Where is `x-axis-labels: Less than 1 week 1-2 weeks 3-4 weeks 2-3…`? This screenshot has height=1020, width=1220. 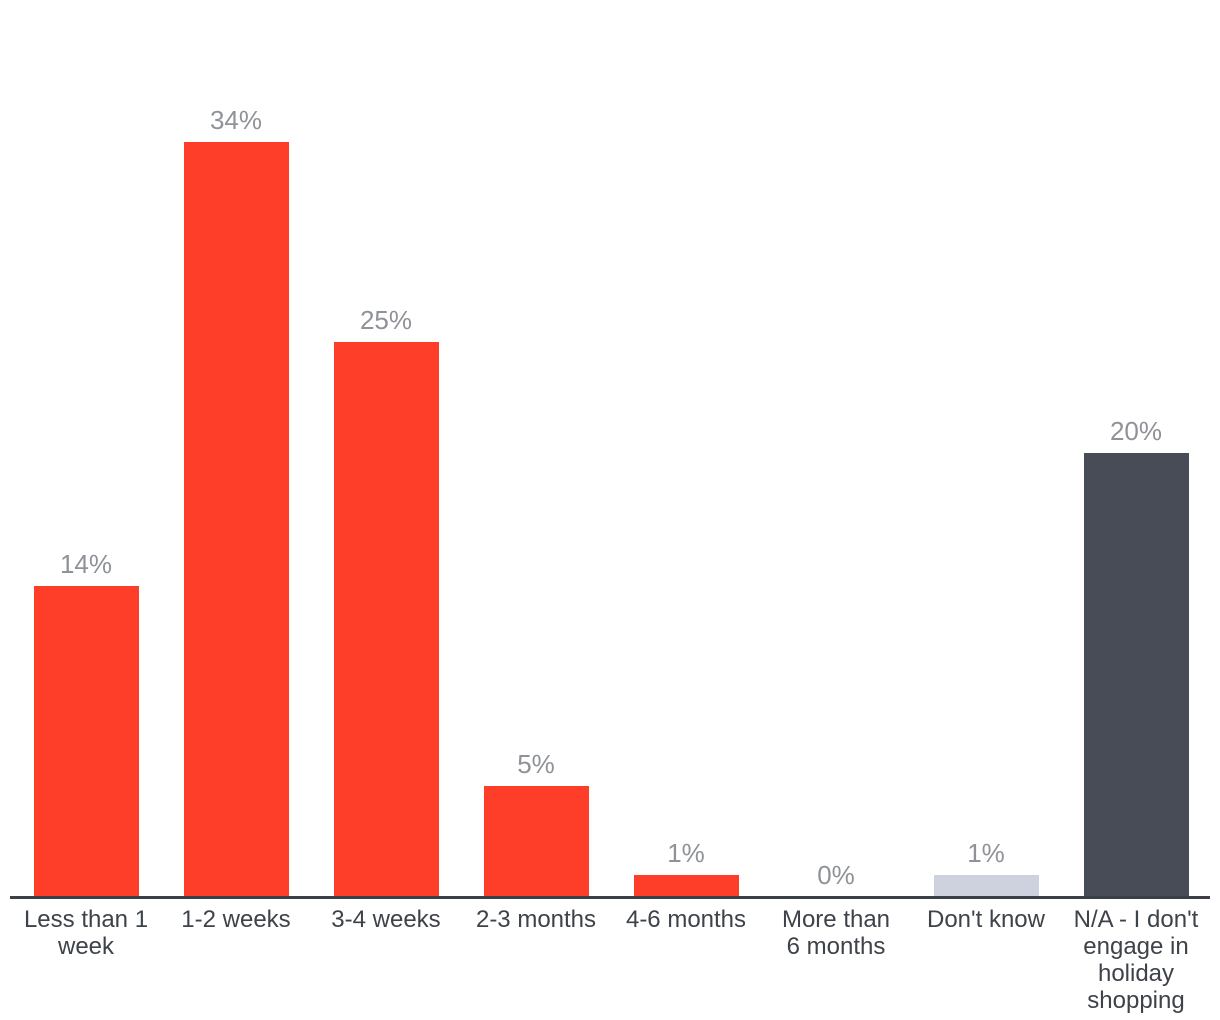
x-axis-labels: Less than 1 week 1-2 weeks 3-4 weeks 2-3… is located at coordinates (611, 960).